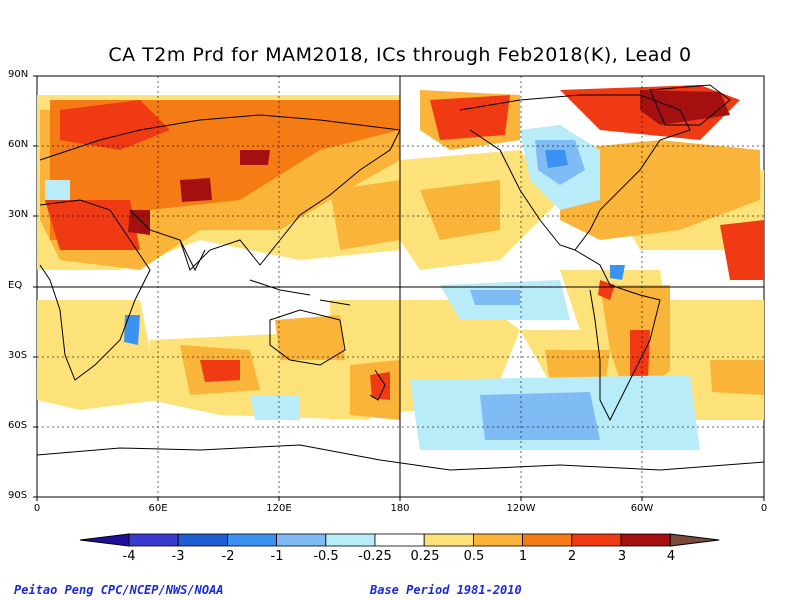 Image resolution: width=800 pixels, height=600 pixels. Describe the element at coordinates (523, 556) in the screenshot. I see `colorbar-label: 1` at that location.